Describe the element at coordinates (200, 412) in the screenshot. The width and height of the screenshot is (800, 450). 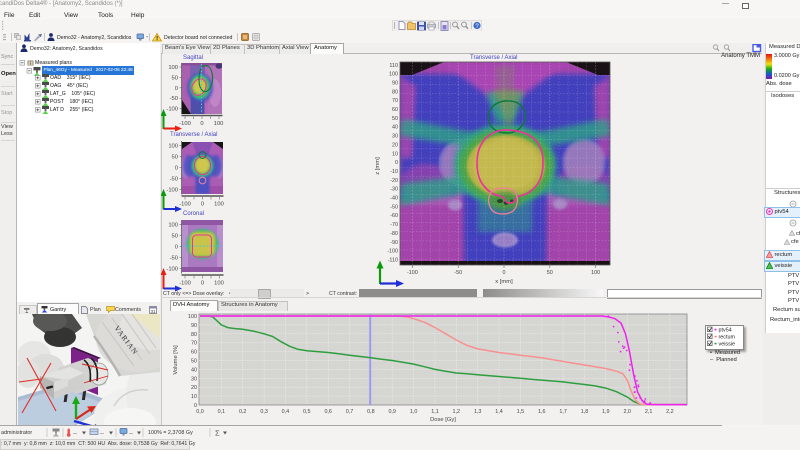
I see `svg-text: 0,0` at that location.